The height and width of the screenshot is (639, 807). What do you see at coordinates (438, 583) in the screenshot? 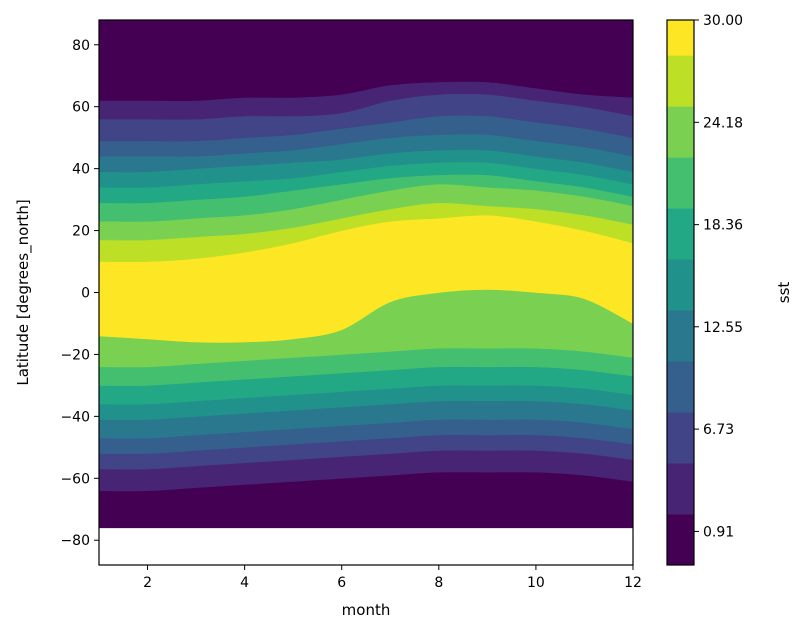
I see `x-tick-label: 8` at bounding box center [438, 583].